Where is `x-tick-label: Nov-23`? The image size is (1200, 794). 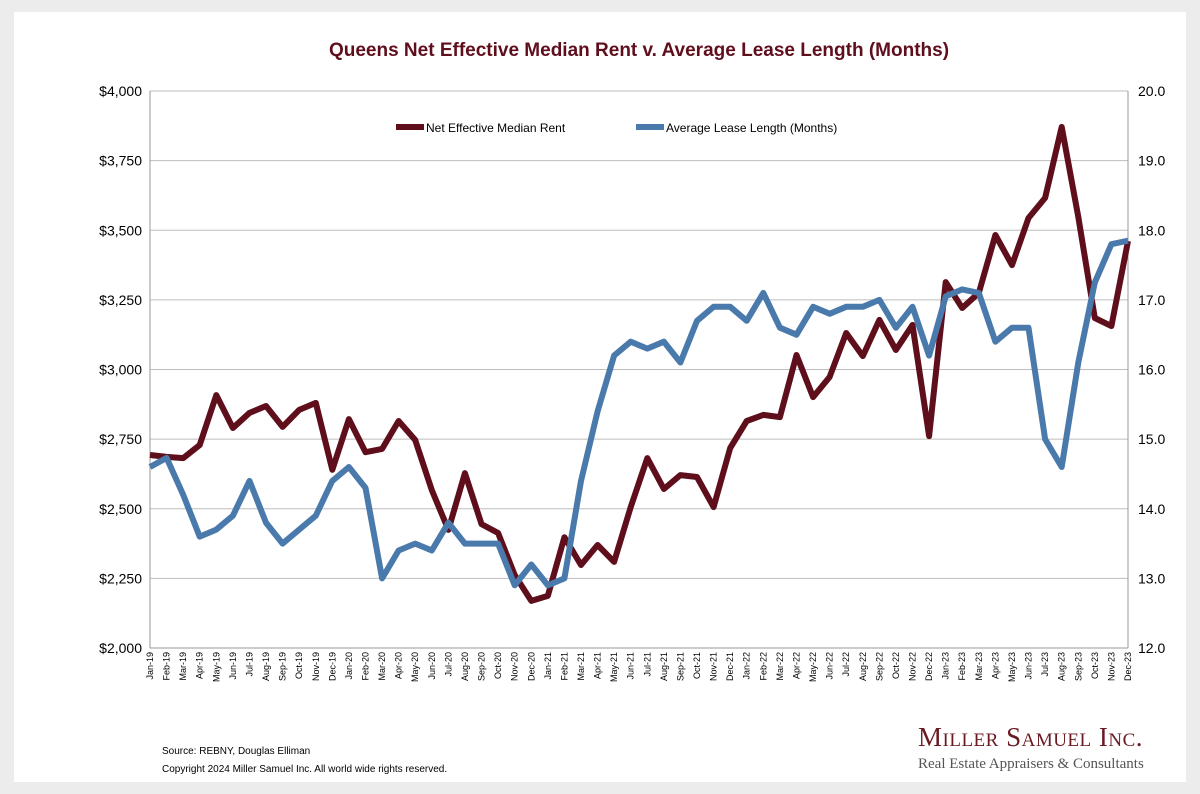
x-tick-label: Nov-23 is located at coordinates (1111, 666).